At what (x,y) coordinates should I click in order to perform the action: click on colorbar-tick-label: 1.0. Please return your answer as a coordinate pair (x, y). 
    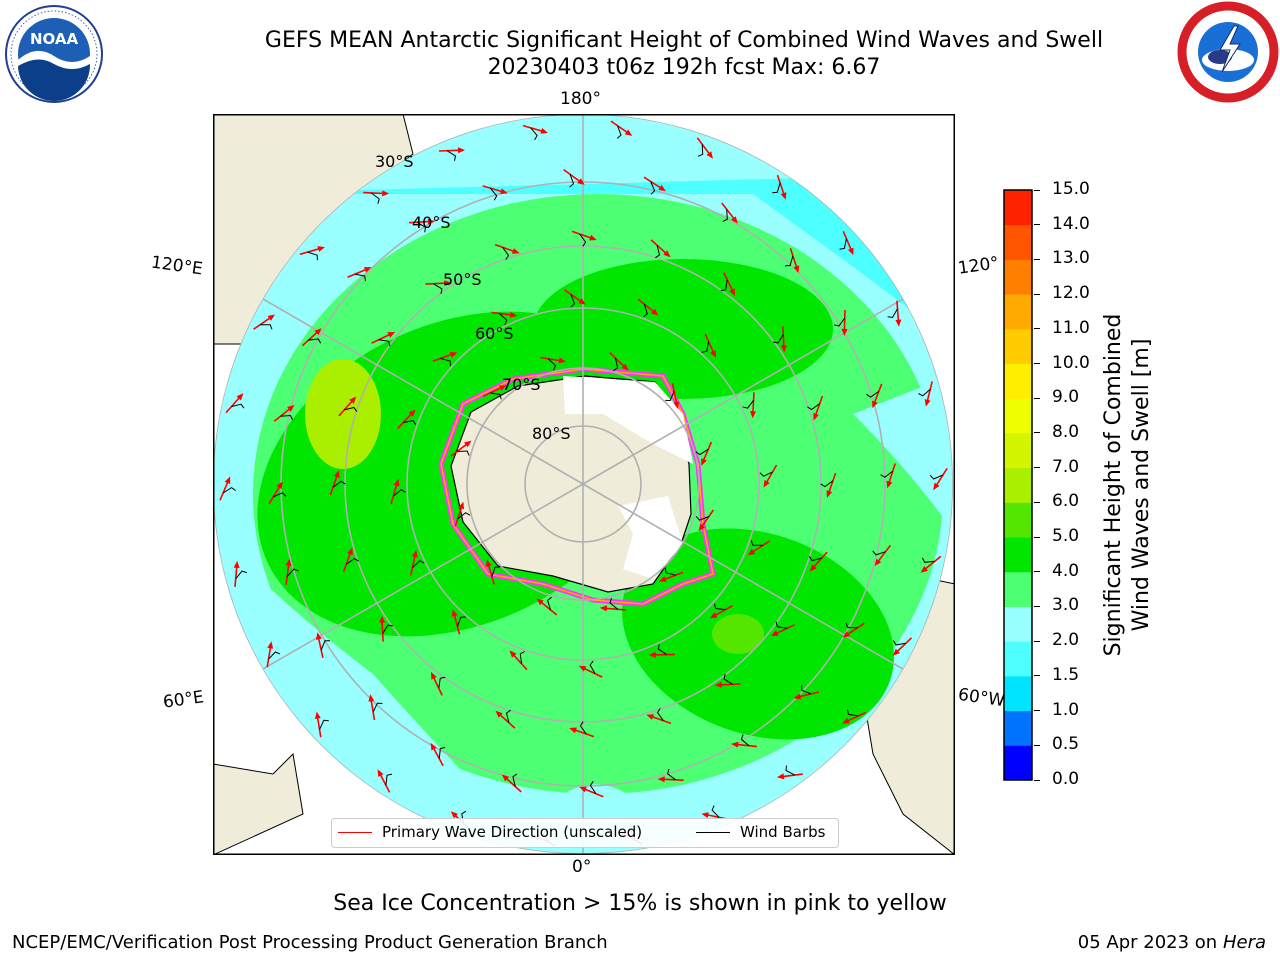
    Looking at the image, I should click on (1066, 709).